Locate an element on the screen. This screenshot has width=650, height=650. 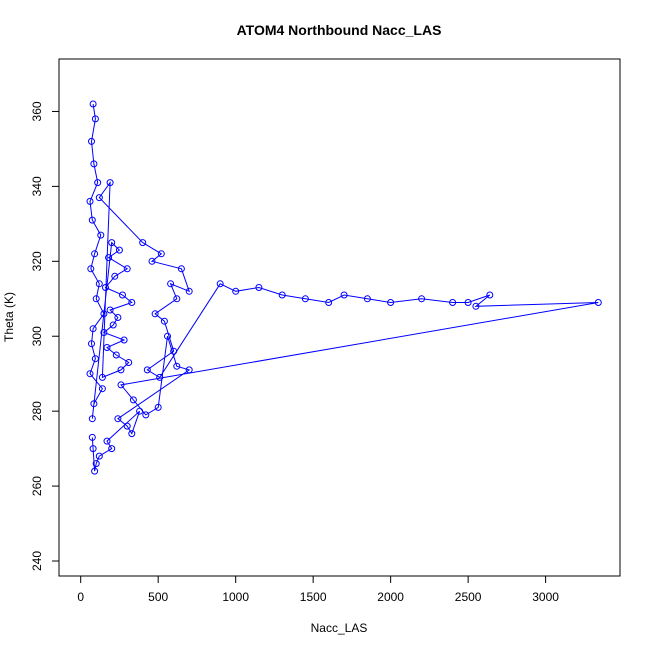
y-tick-label: 360 is located at coordinates (37, 111).